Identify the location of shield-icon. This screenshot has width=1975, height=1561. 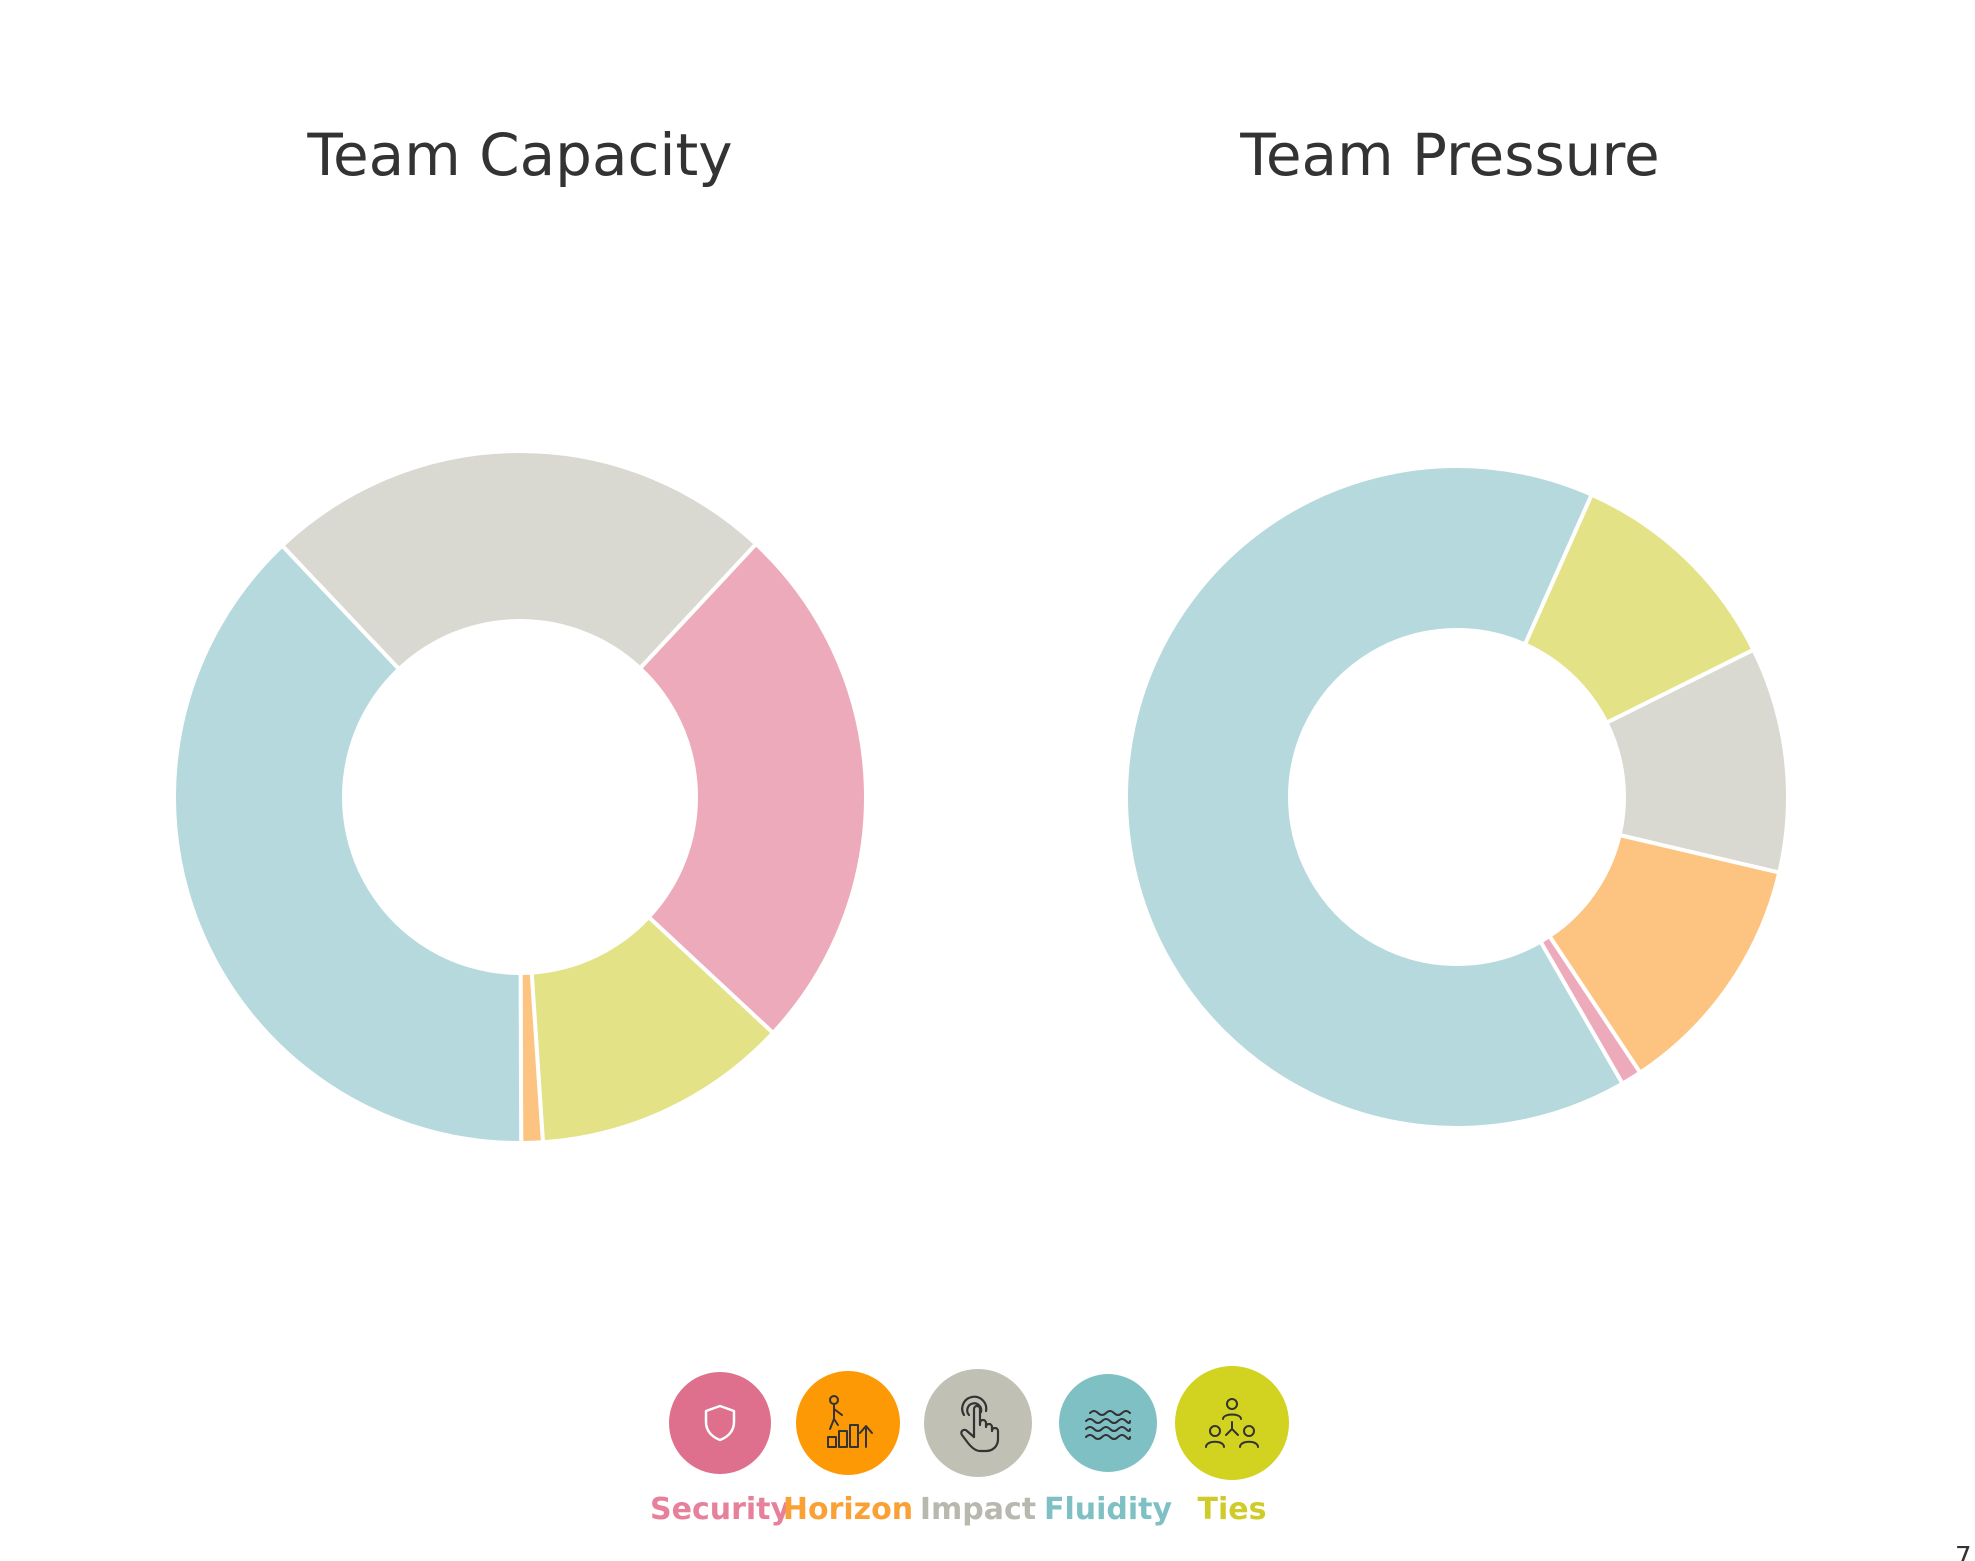
(720, 1423).